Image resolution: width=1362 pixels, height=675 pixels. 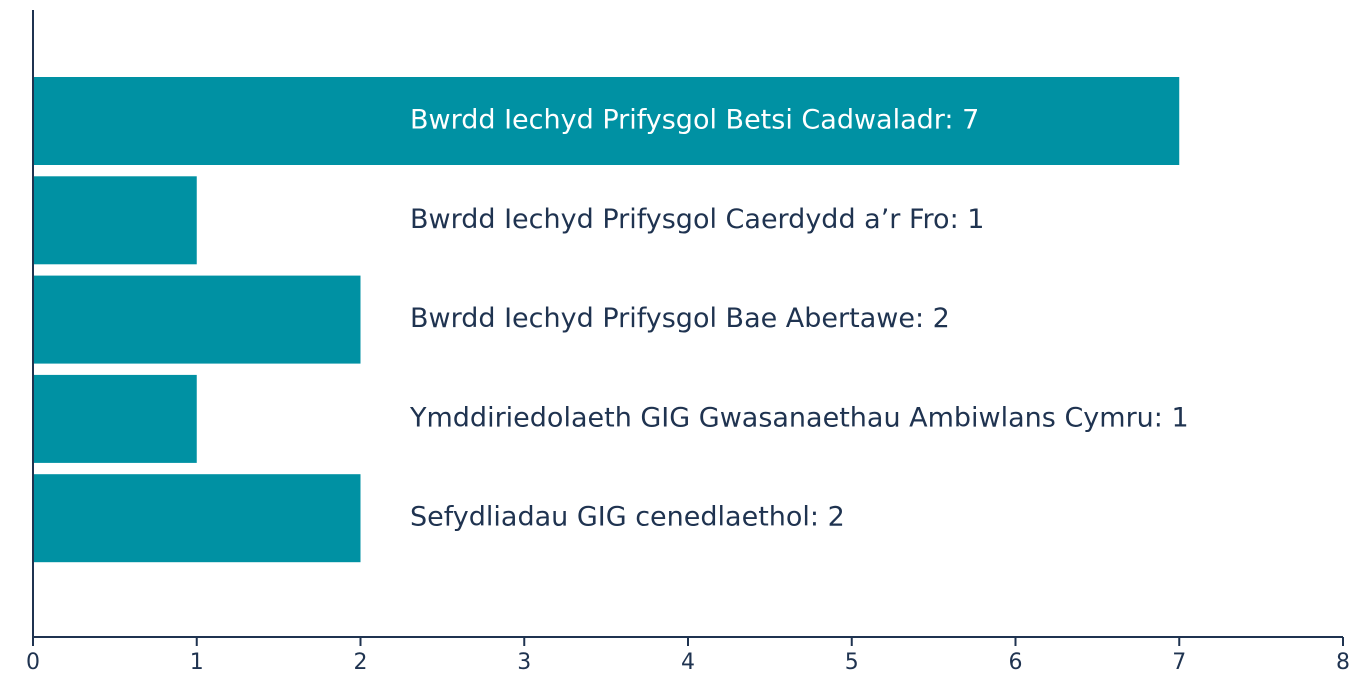 I want to click on x-tick-label: 7, so click(x=1179, y=662).